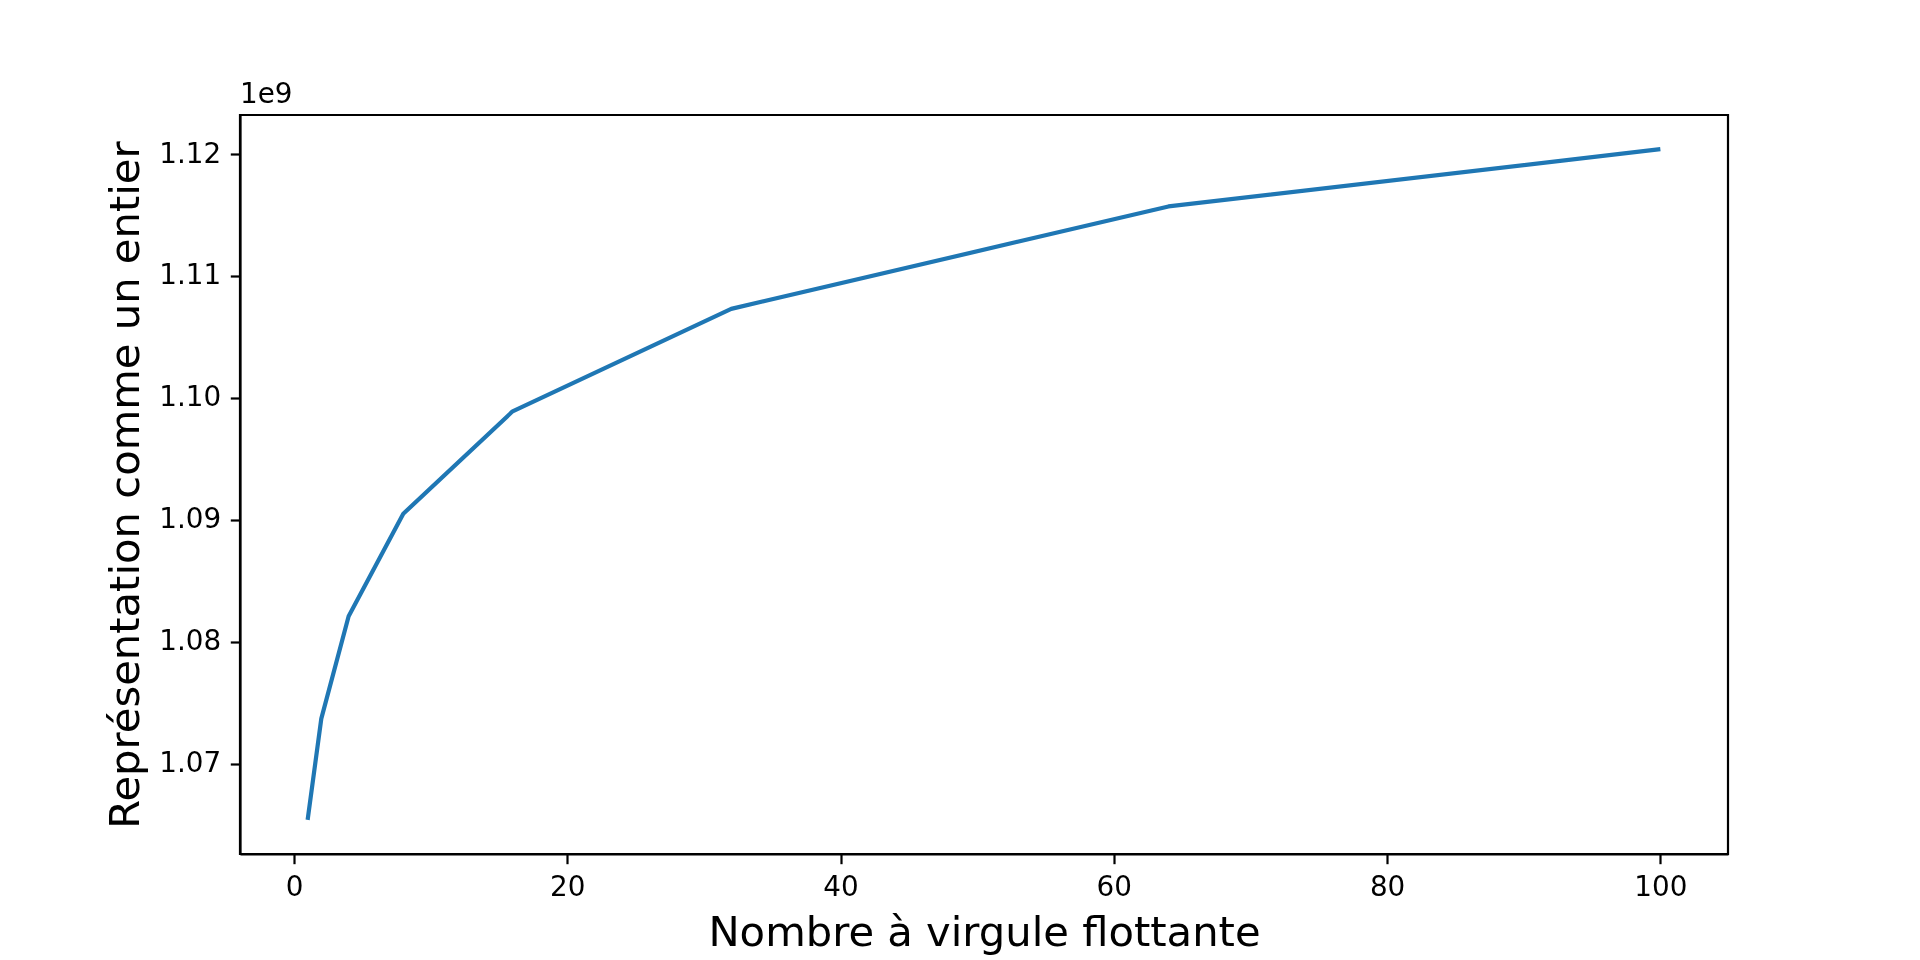  Describe the element at coordinates (1661, 886) in the screenshot. I see `x-tick-label: 100` at that location.